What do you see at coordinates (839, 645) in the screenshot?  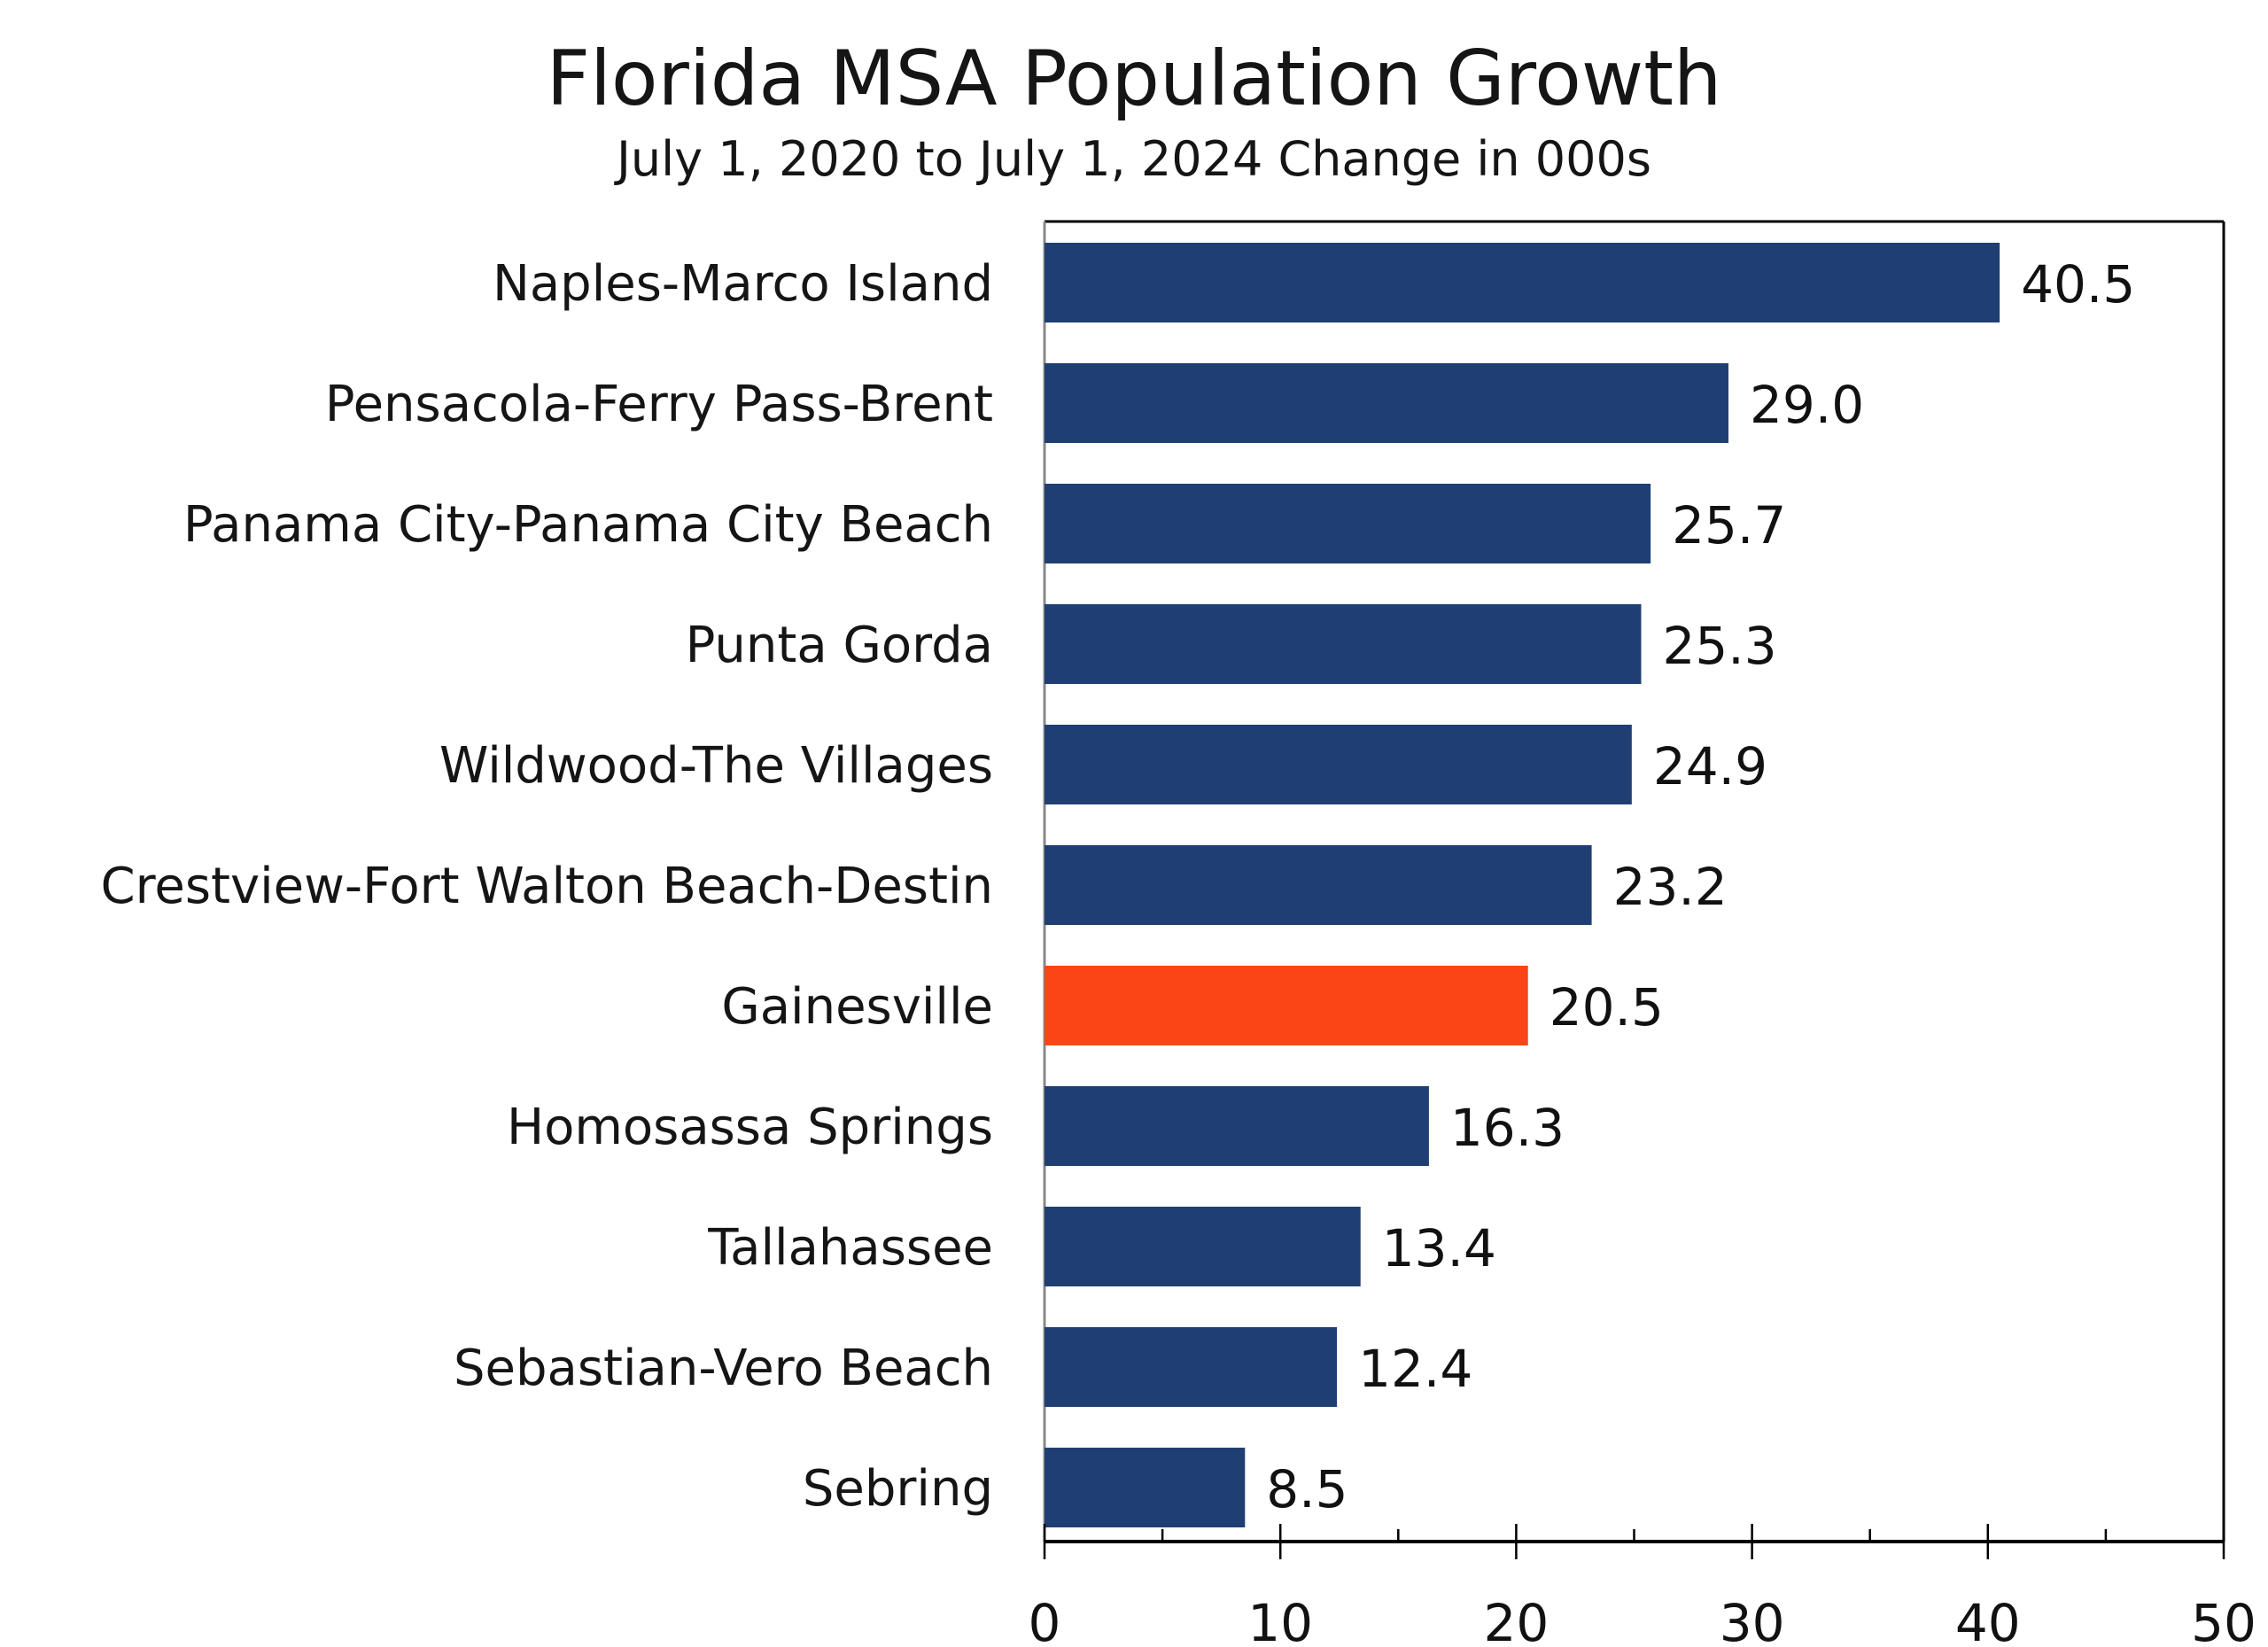 I see `category-label: Punta Gorda` at bounding box center [839, 645].